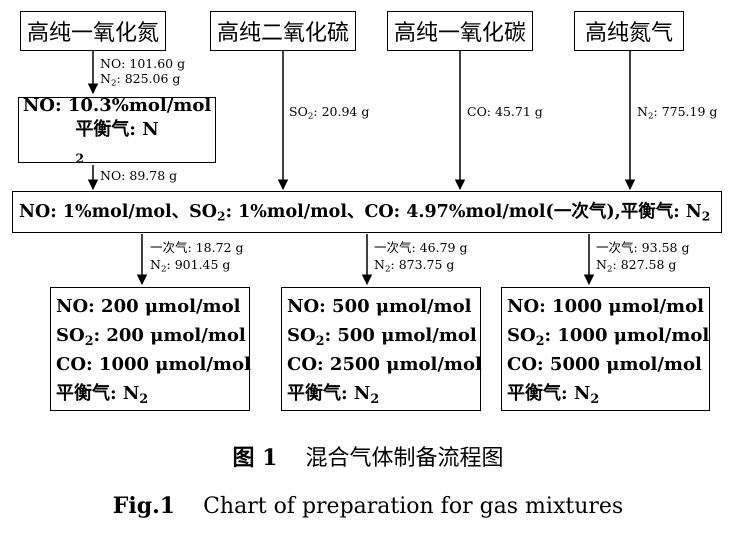 The width and height of the screenshot is (736, 537). Describe the element at coordinates (144, 506) in the screenshot. I see `caption-english-number: Fig.1` at that location.